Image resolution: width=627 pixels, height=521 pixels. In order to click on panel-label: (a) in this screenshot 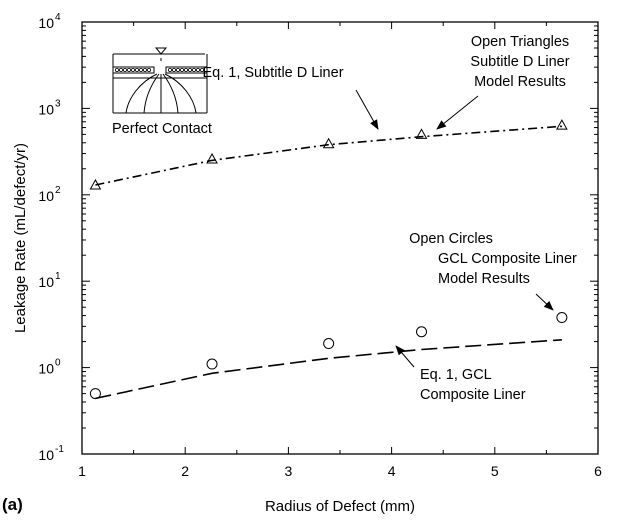, I will do `click(12, 504)`.